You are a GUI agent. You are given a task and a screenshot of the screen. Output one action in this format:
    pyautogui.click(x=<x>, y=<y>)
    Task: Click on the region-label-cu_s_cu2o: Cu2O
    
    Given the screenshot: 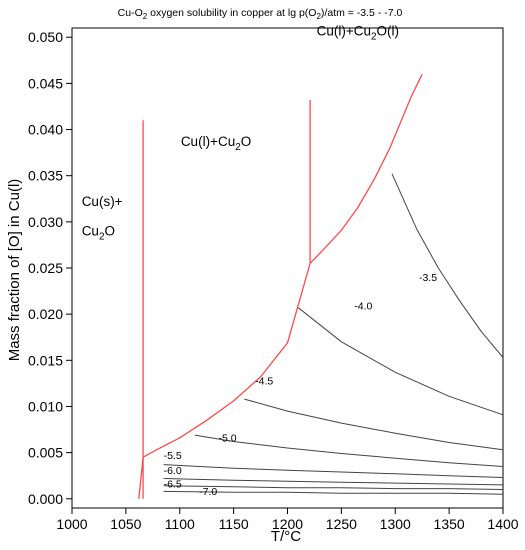 What is the action you would take?
    pyautogui.click(x=98, y=233)
    